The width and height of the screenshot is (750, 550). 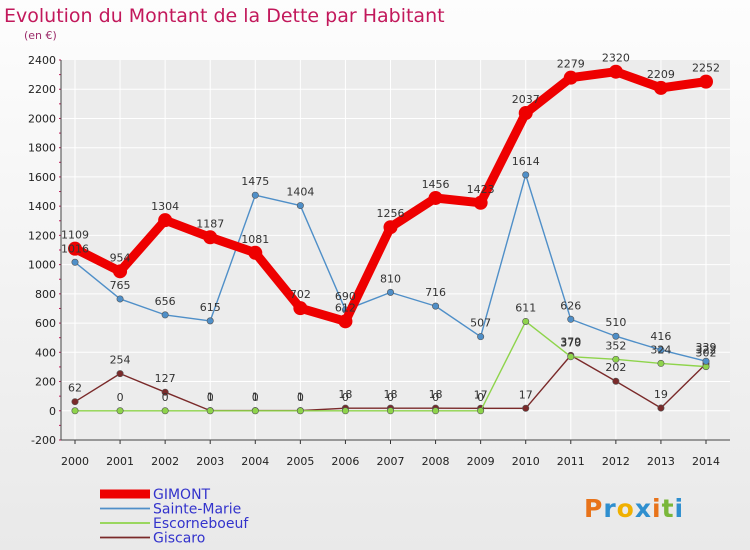 What do you see at coordinates (391, 461) in the screenshot?
I see `x-tick-label: 2007` at bounding box center [391, 461].